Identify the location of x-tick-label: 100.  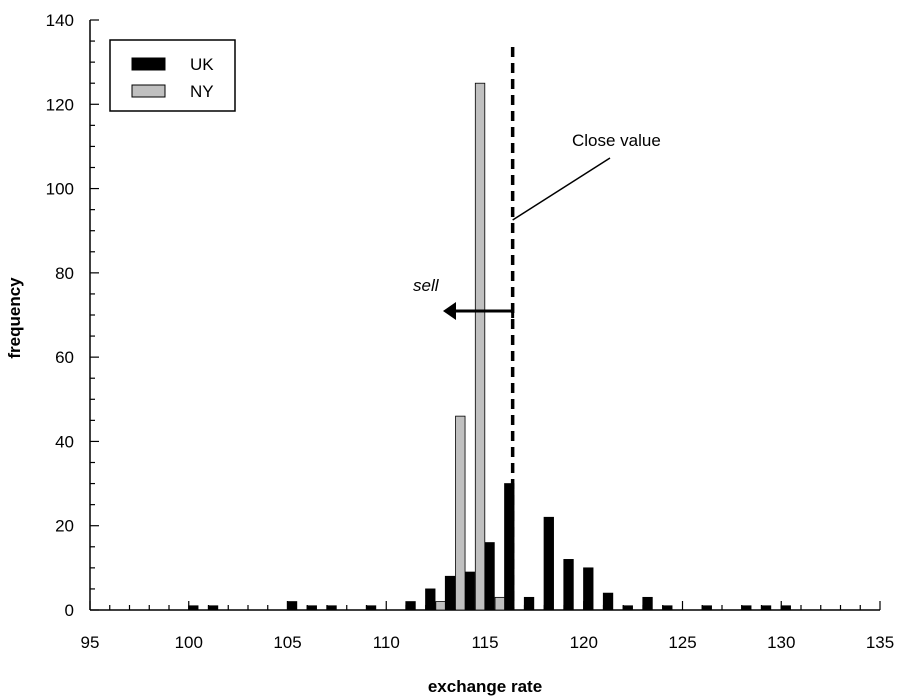
(189, 642).